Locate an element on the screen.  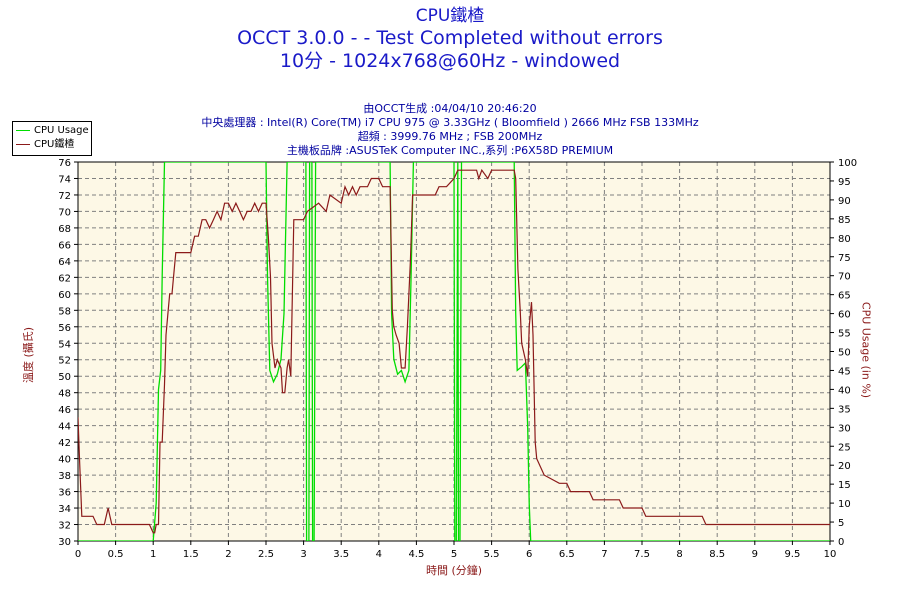
x-axis-label: 時間 (分鐘) is located at coordinates (454, 570).